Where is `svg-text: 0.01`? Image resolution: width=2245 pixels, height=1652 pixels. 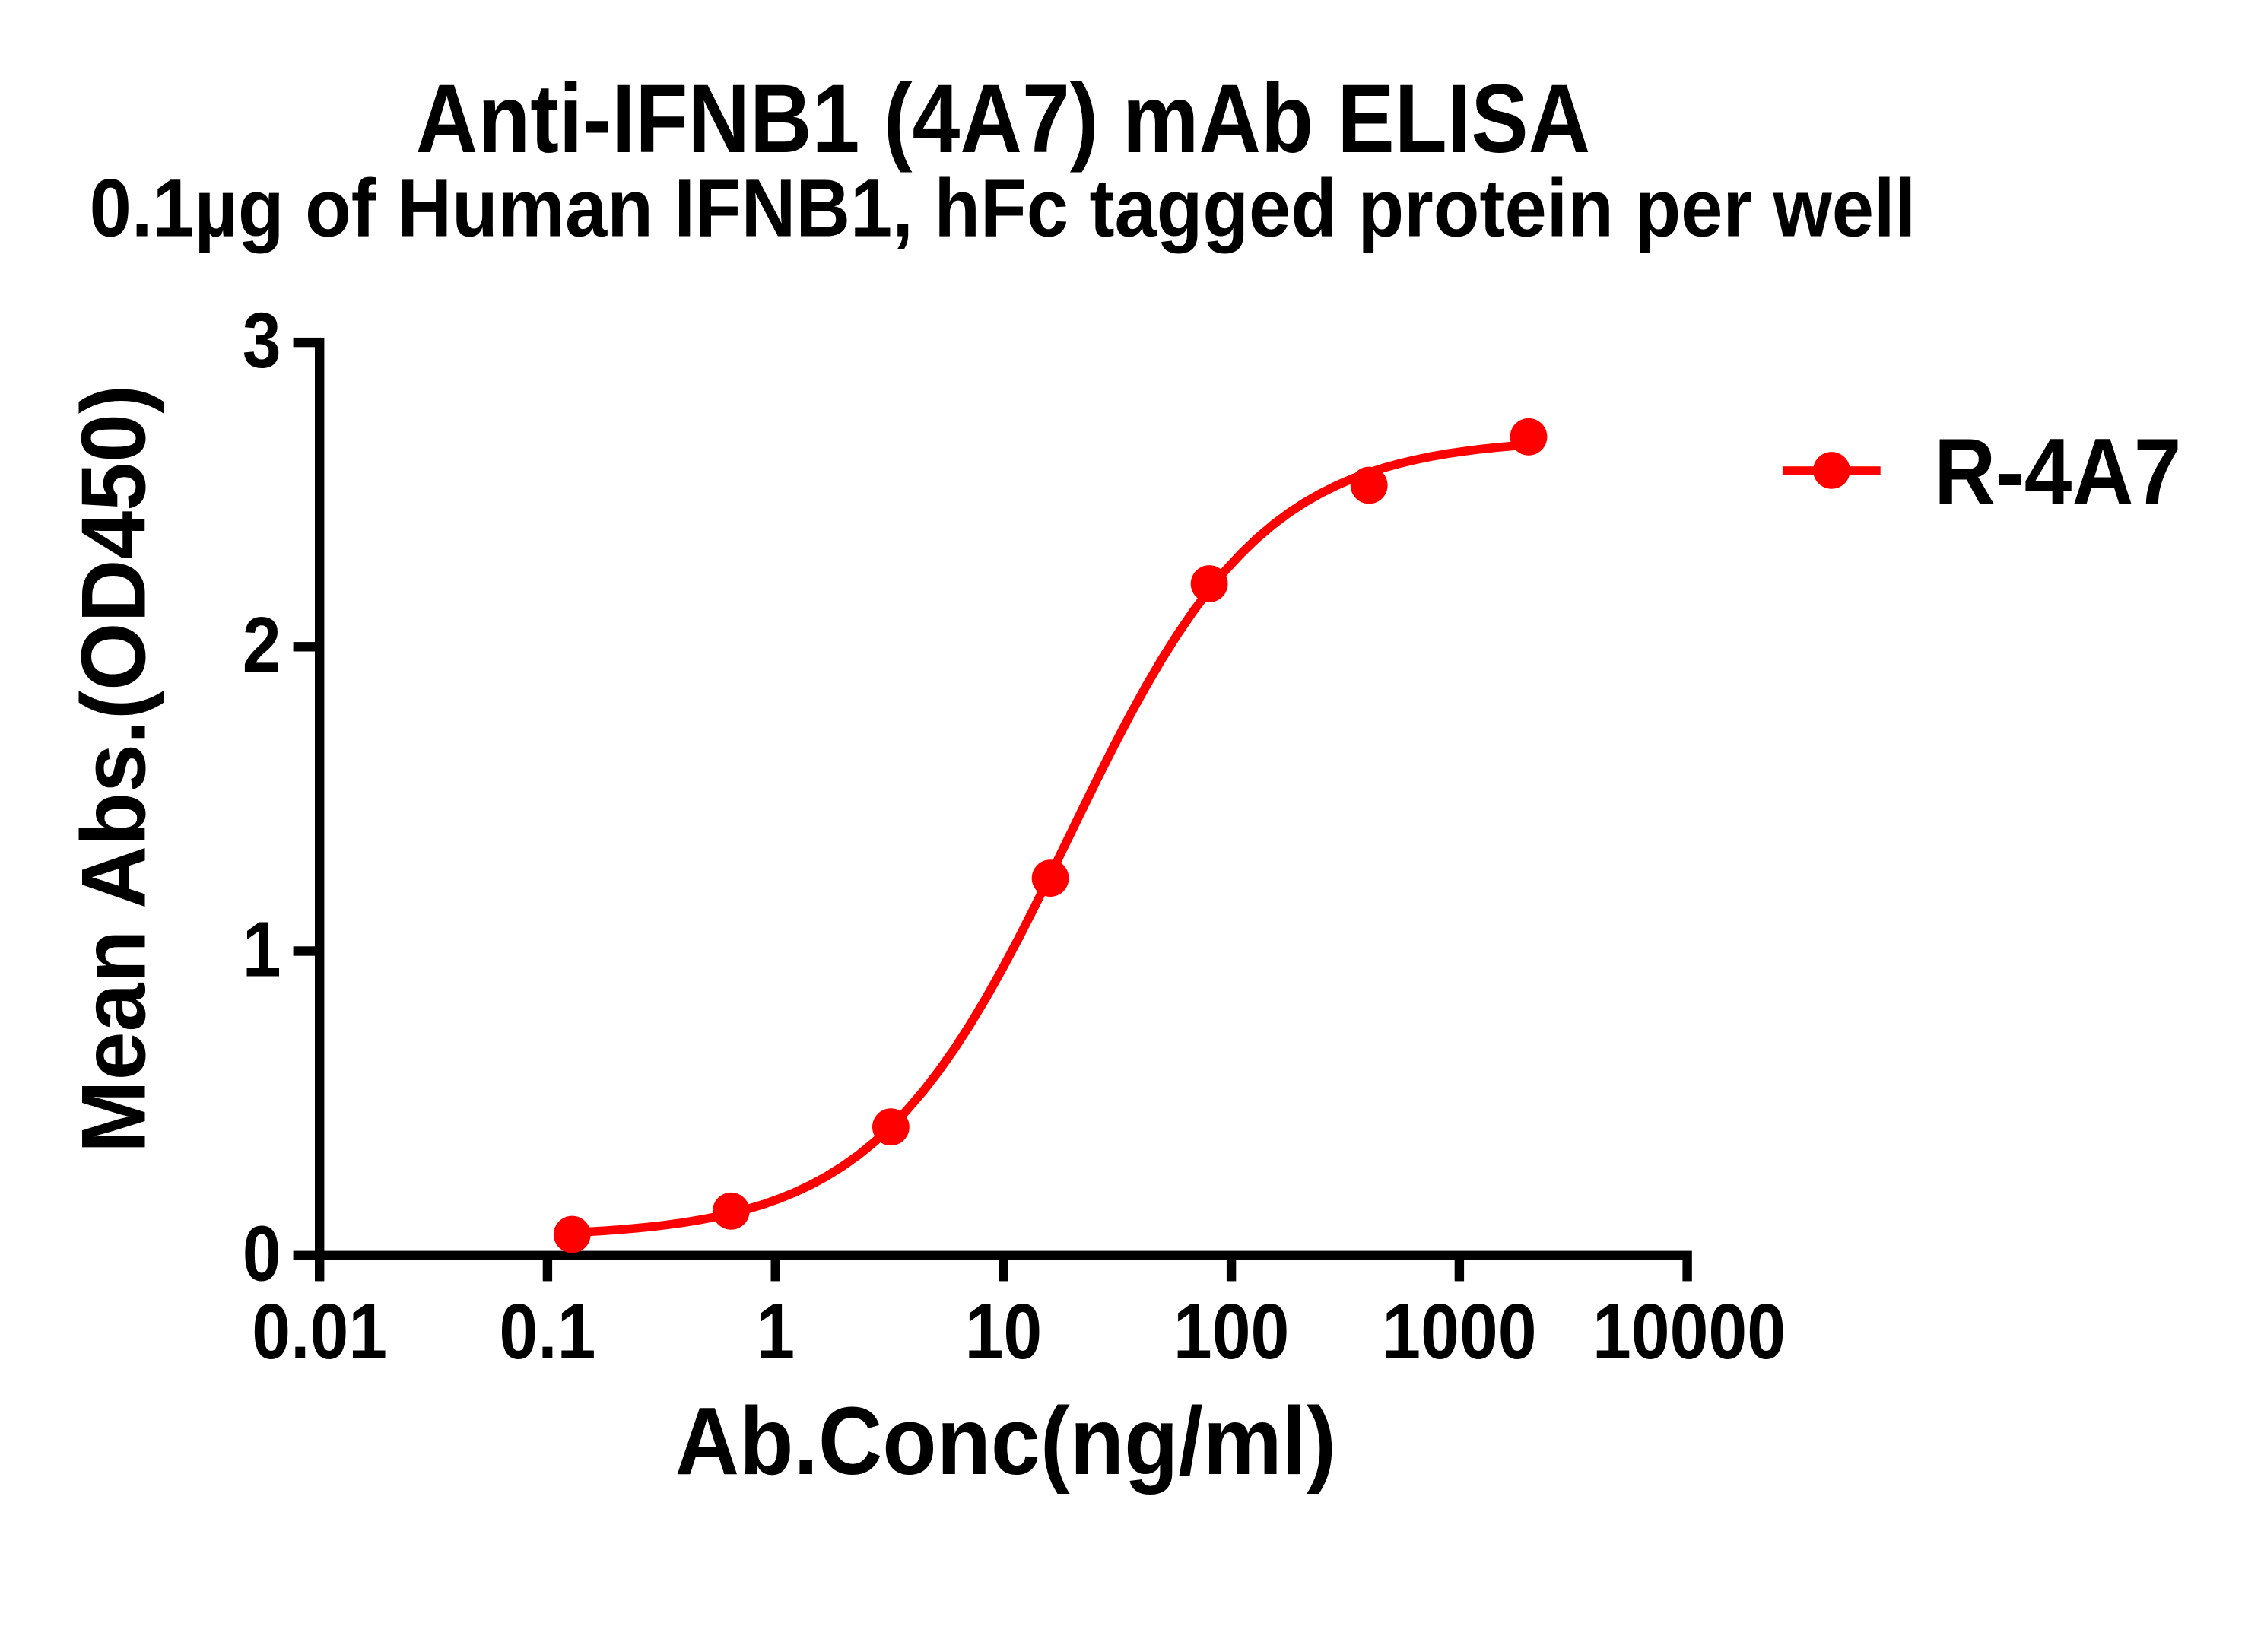 svg-text: 0.01 is located at coordinates (319, 1331).